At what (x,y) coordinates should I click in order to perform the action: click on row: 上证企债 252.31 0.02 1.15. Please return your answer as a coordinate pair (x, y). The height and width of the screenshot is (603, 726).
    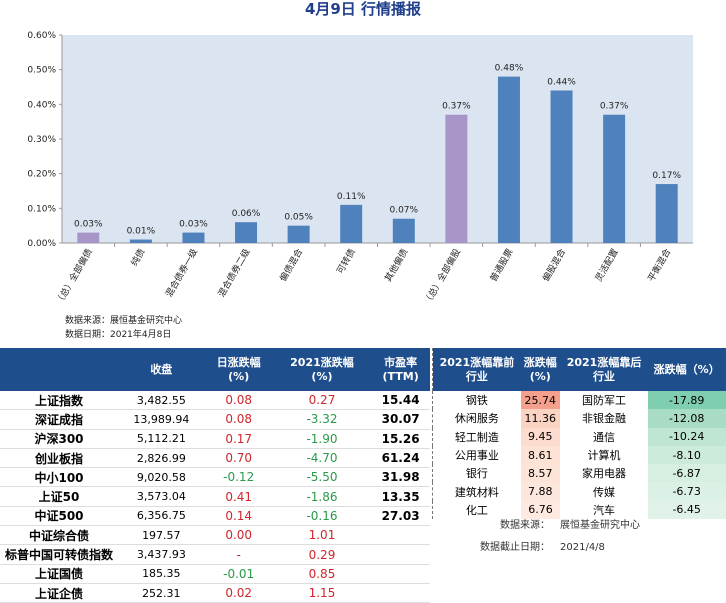
    Looking at the image, I should click on (215, 593).